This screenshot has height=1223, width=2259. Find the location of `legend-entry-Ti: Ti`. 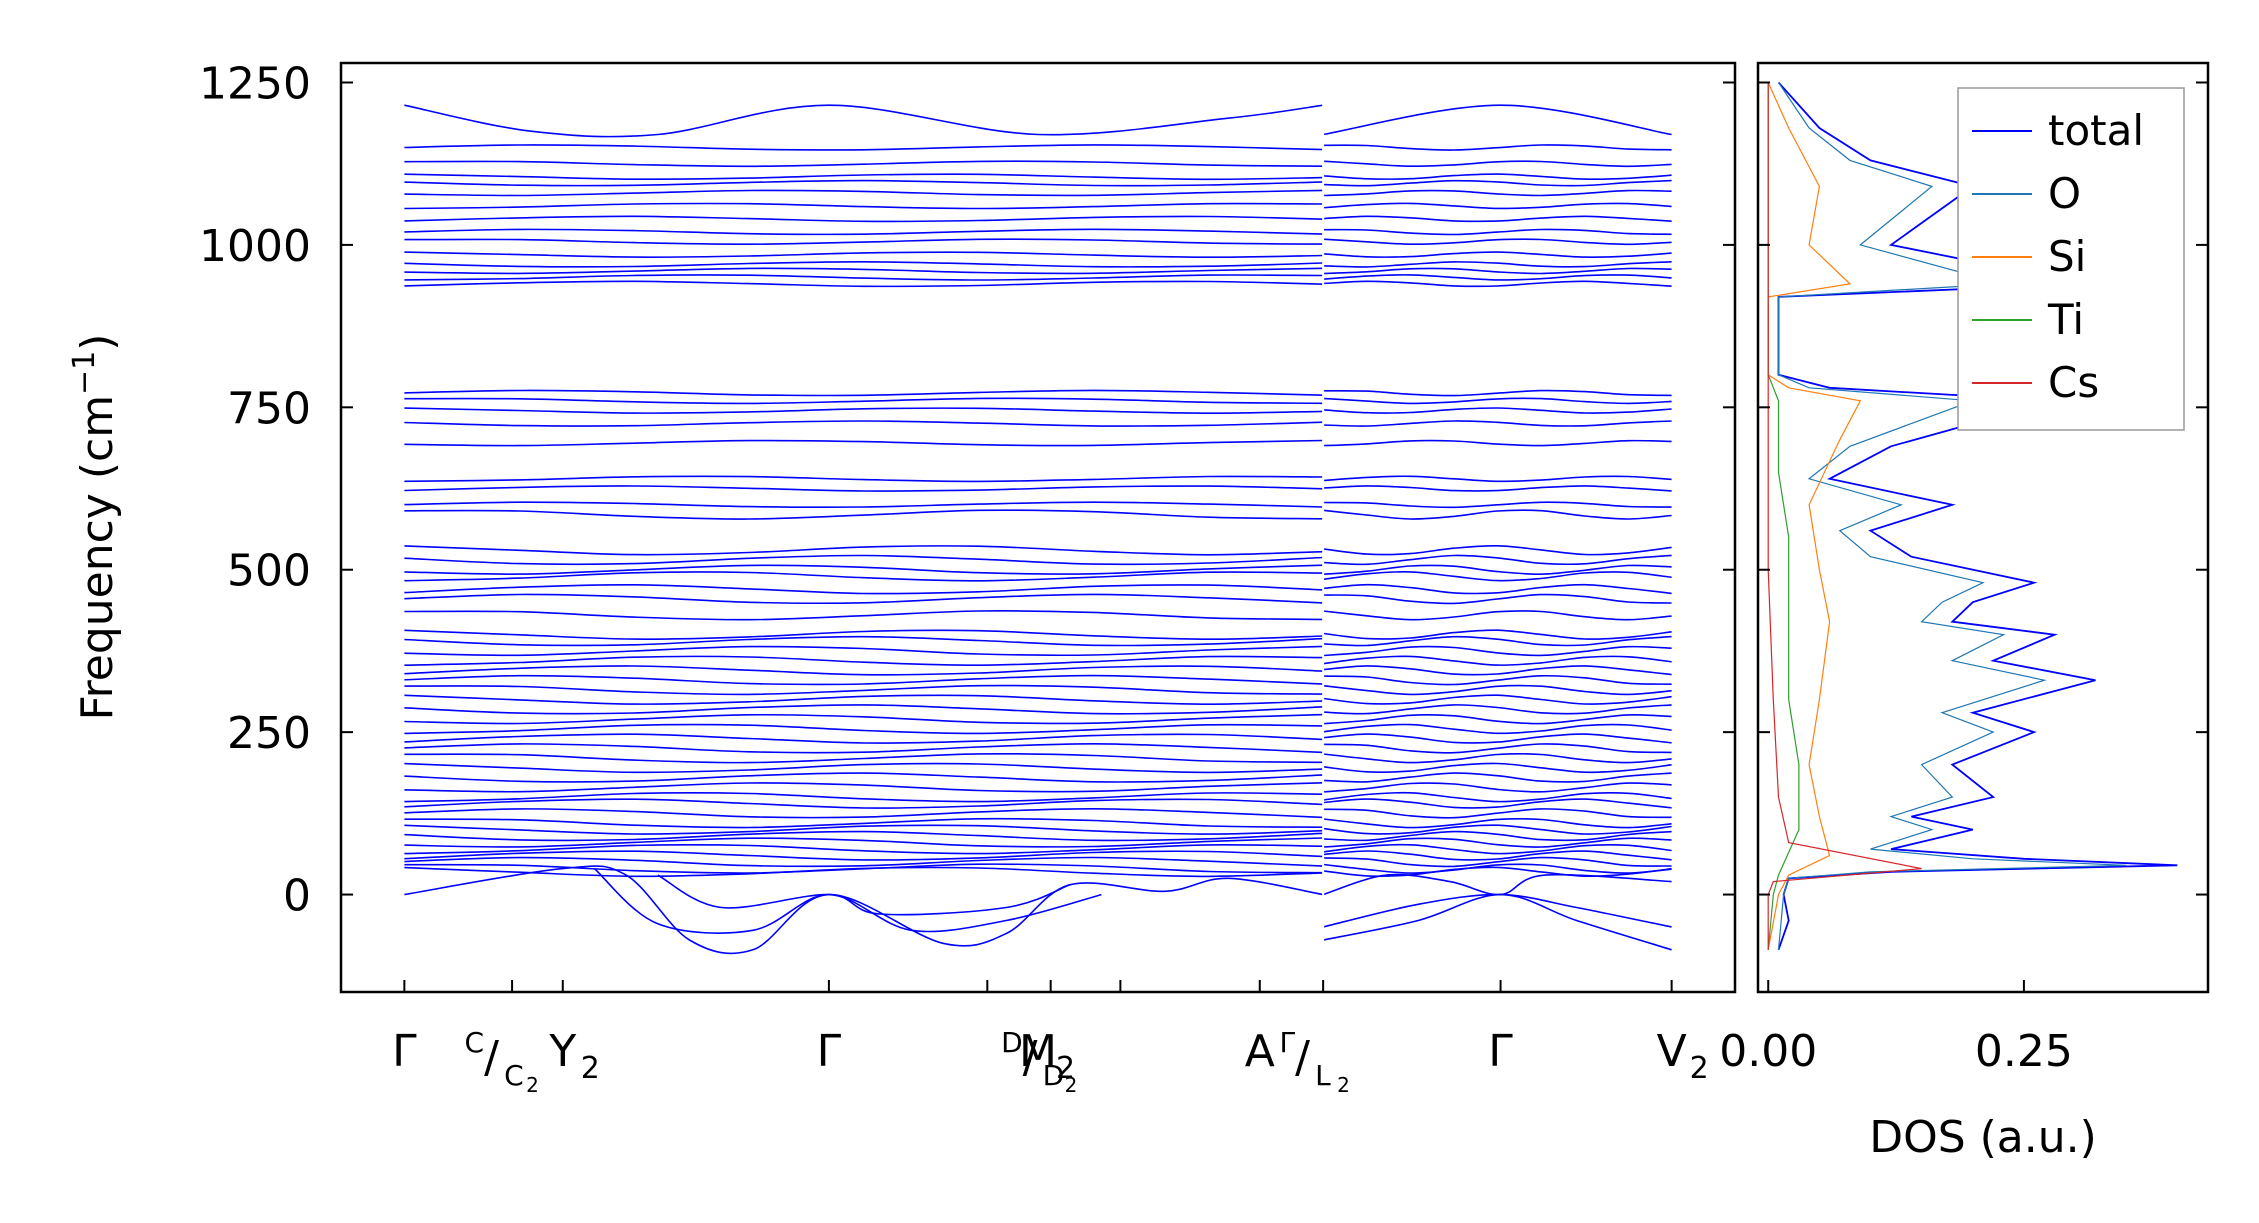

legend-entry-Ti: Ti is located at coordinates (2028, 319).